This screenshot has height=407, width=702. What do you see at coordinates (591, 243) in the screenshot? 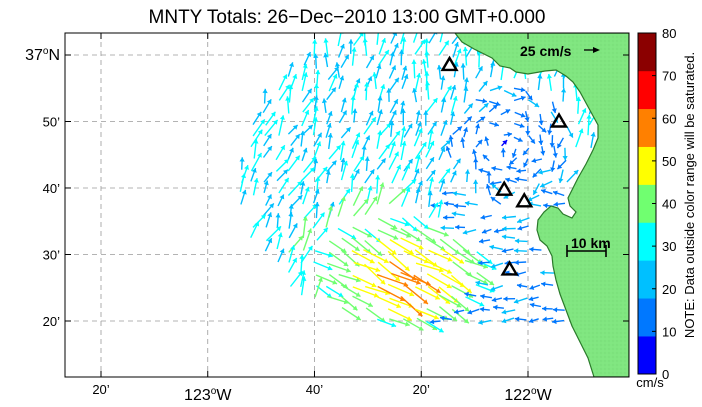
I see `distance-scale-label: 10 km` at bounding box center [591, 243].